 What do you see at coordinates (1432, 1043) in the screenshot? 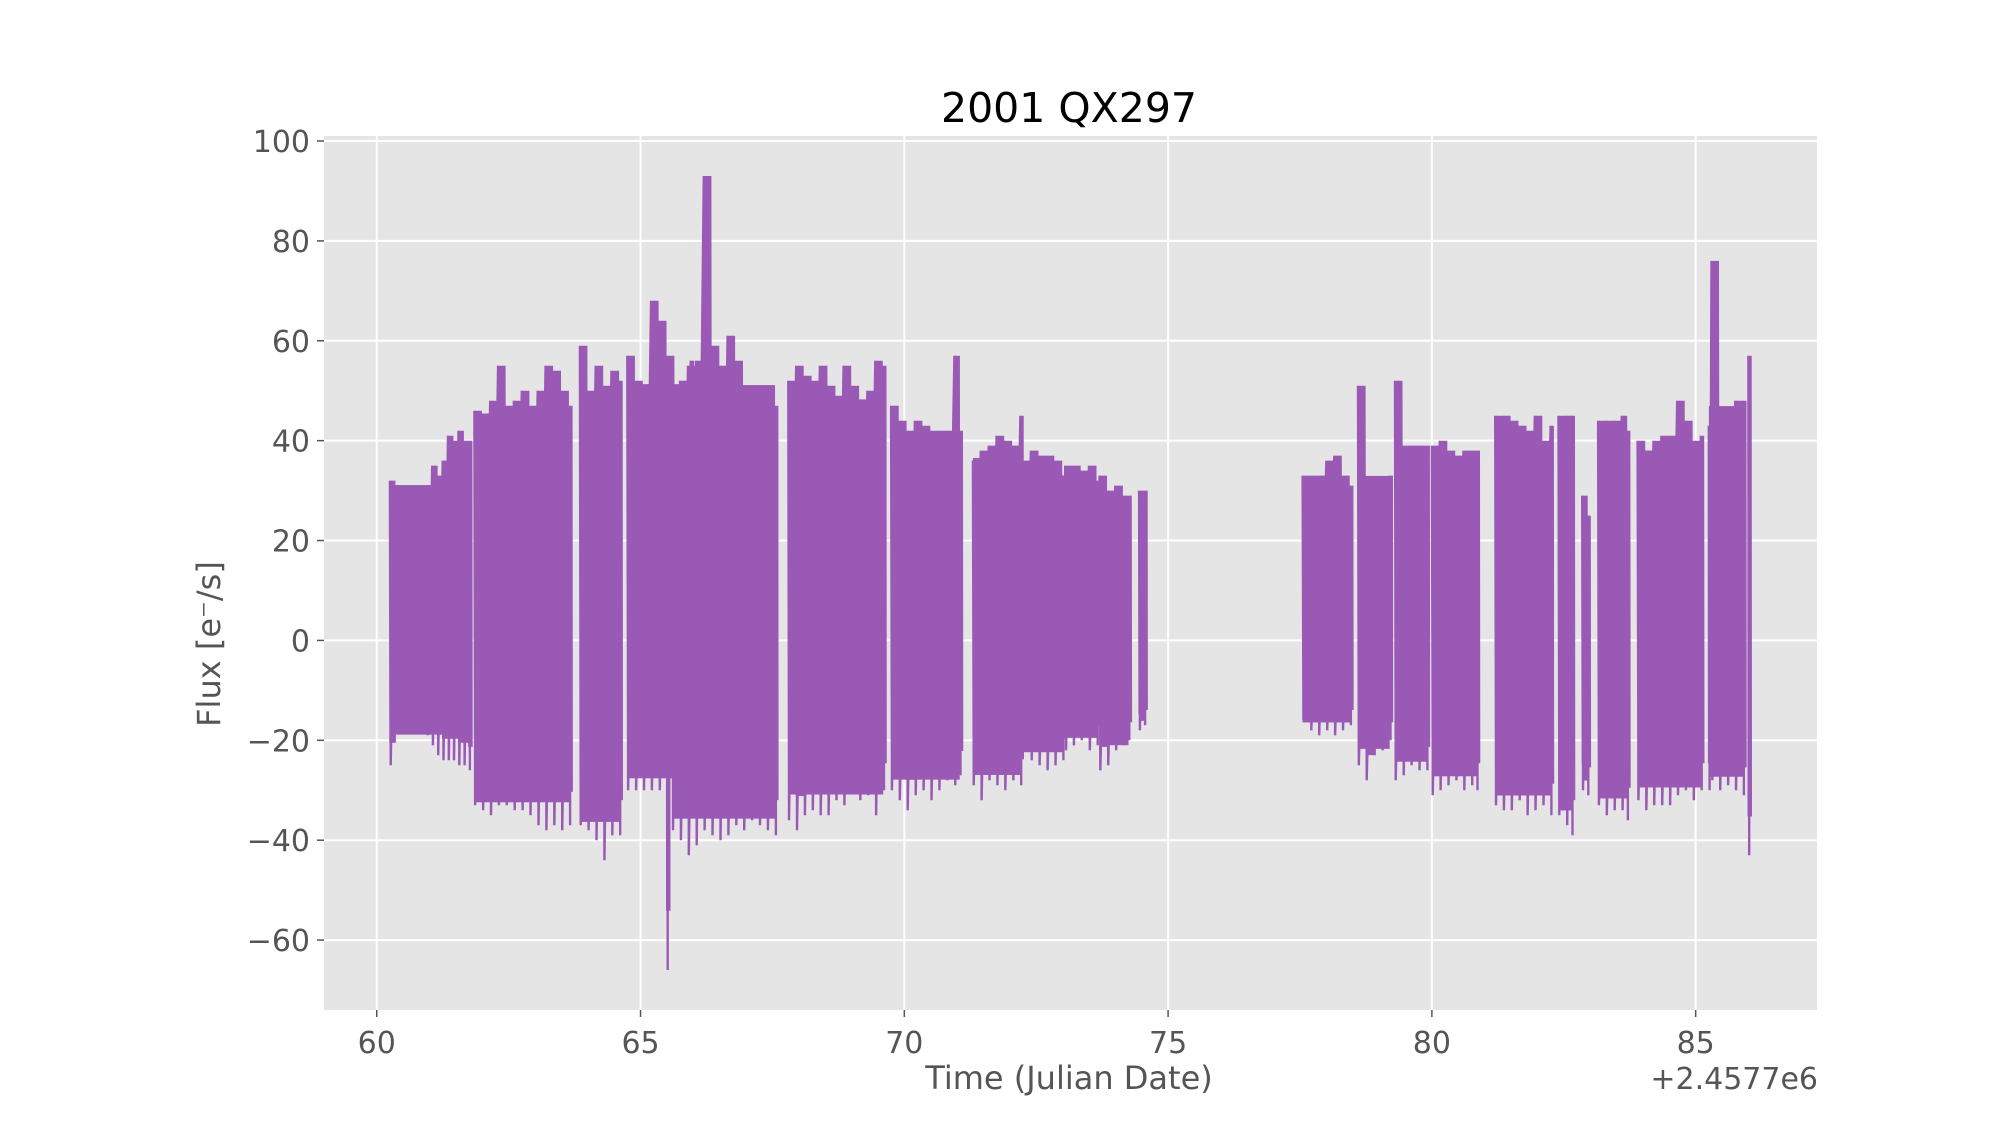
I see `x-tick-label: 80` at bounding box center [1432, 1043].